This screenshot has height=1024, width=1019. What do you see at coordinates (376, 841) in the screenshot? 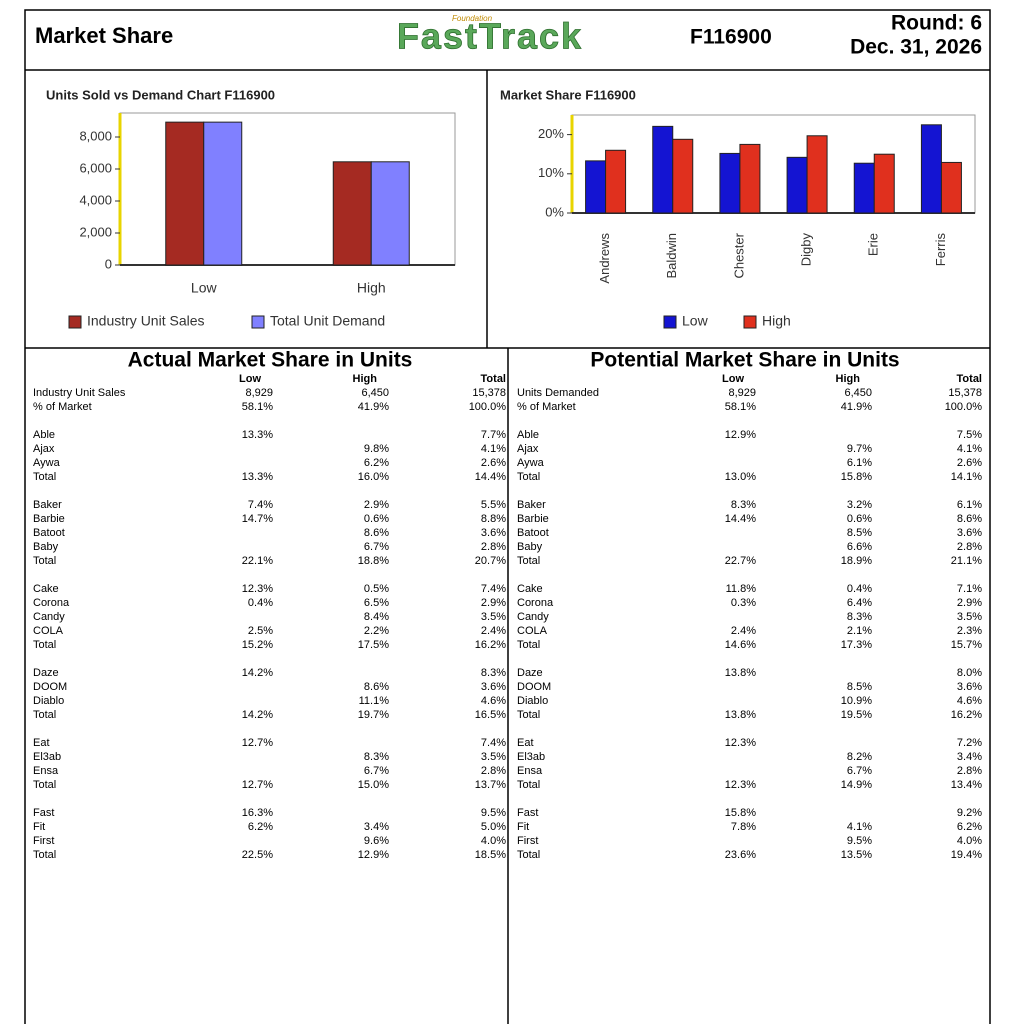
I see `cell: 9.6%` at bounding box center [376, 841].